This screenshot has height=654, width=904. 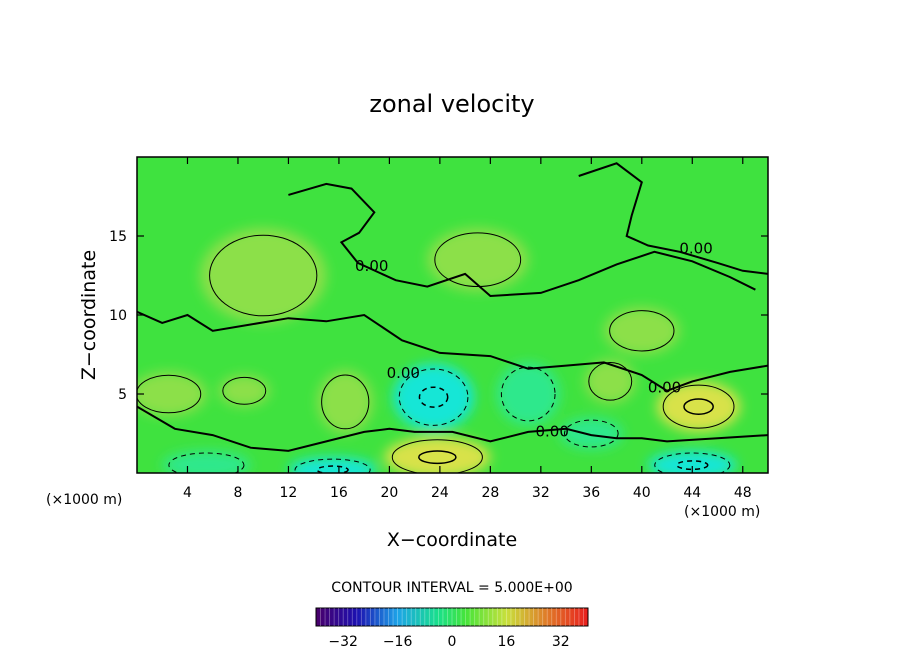 What do you see at coordinates (591, 493) in the screenshot?
I see `x-tick-label: 36` at bounding box center [591, 493].